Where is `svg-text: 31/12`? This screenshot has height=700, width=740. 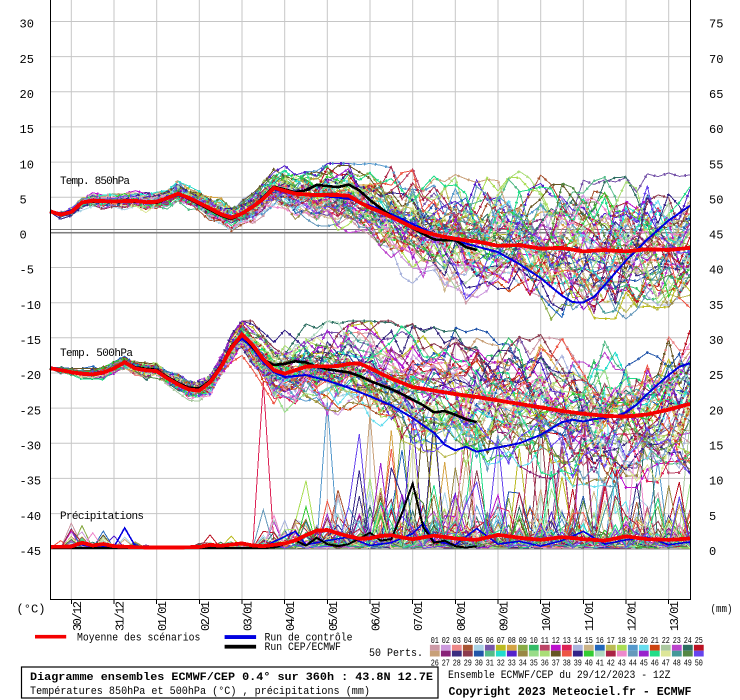
svg-text: 31/12 is located at coordinates (121, 616).